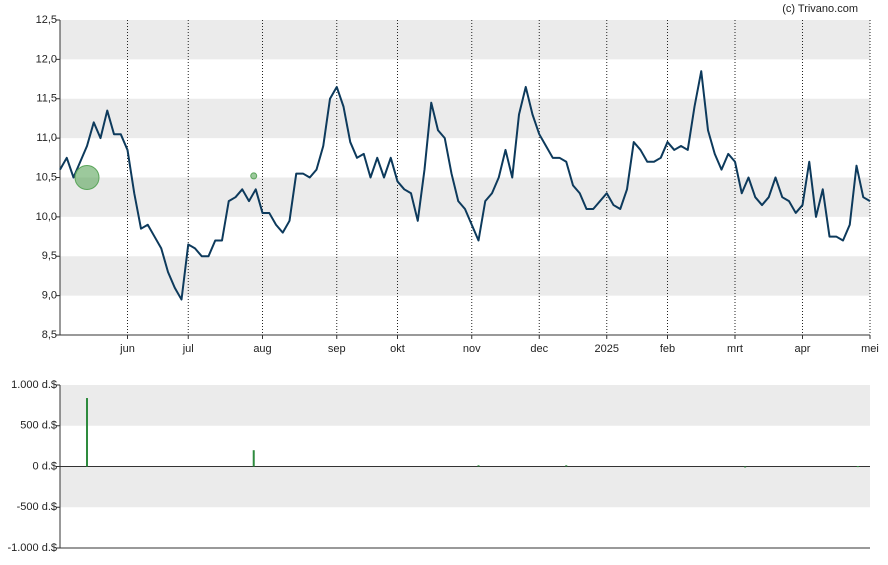 Image resolution: width=888 pixels, height=565 pixels. I want to click on x-tick-label: sep, so click(337, 349).